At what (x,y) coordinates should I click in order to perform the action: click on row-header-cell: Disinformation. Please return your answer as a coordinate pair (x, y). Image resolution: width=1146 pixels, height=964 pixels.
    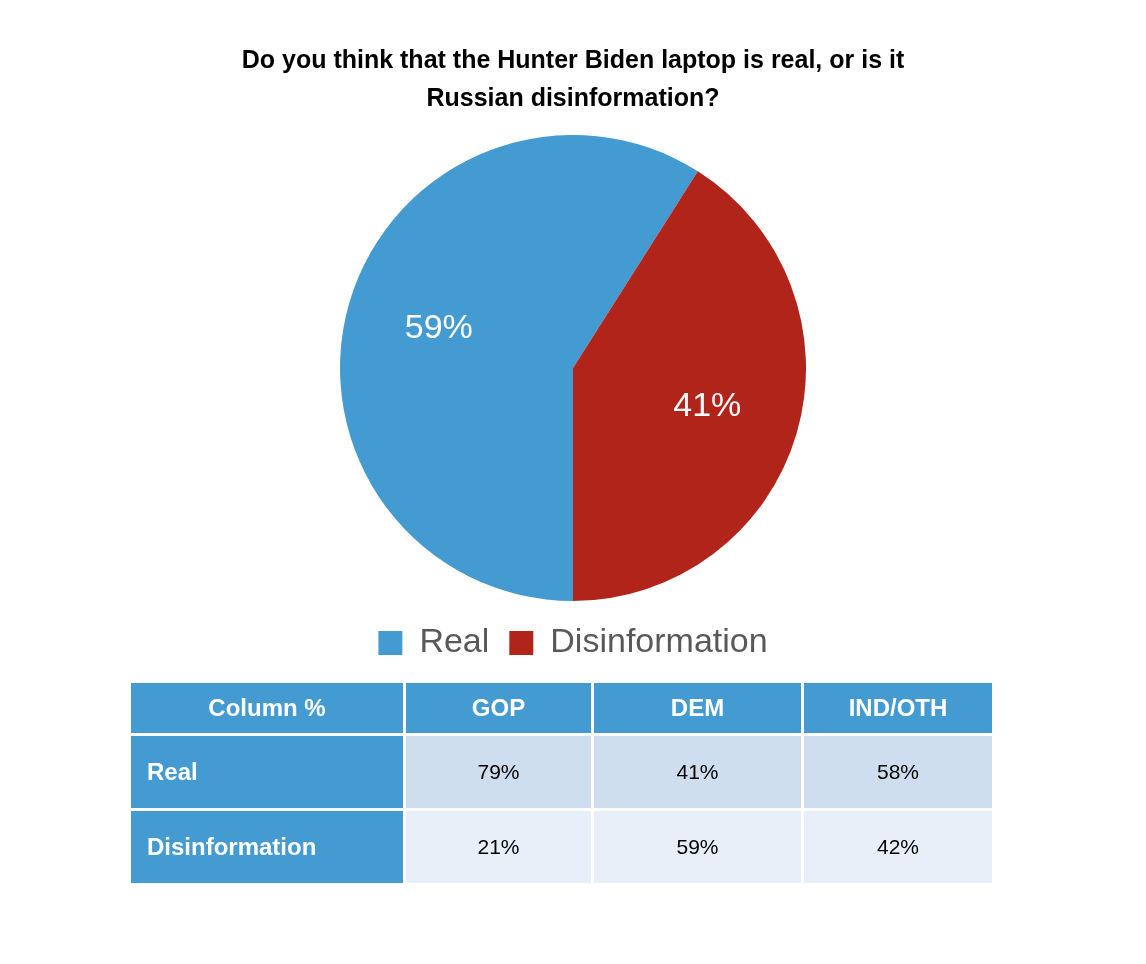
    Looking at the image, I should click on (267, 847).